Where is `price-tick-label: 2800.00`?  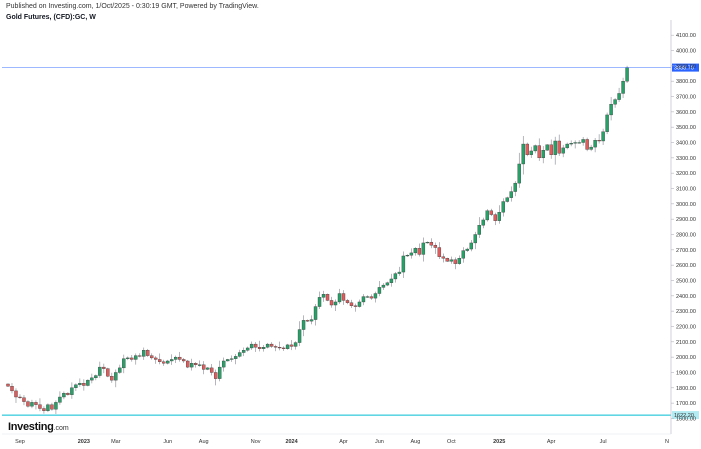
price-tick-label: 2800.00 is located at coordinates (686, 235).